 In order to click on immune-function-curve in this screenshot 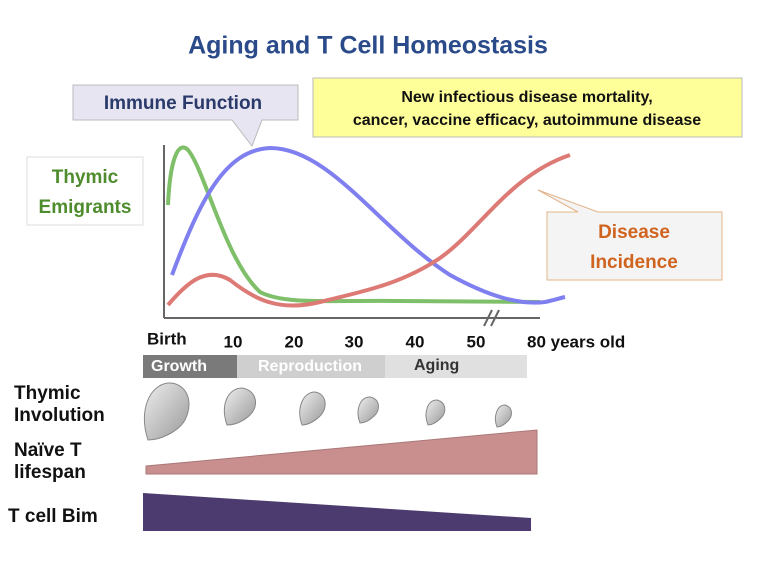, I will do `click(368, 225)`.